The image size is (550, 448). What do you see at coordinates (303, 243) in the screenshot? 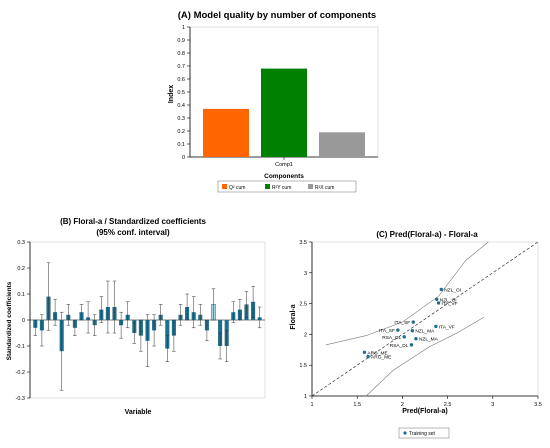
I see `chart-c-y-tick-label: 3.5` at bounding box center [303, 243].